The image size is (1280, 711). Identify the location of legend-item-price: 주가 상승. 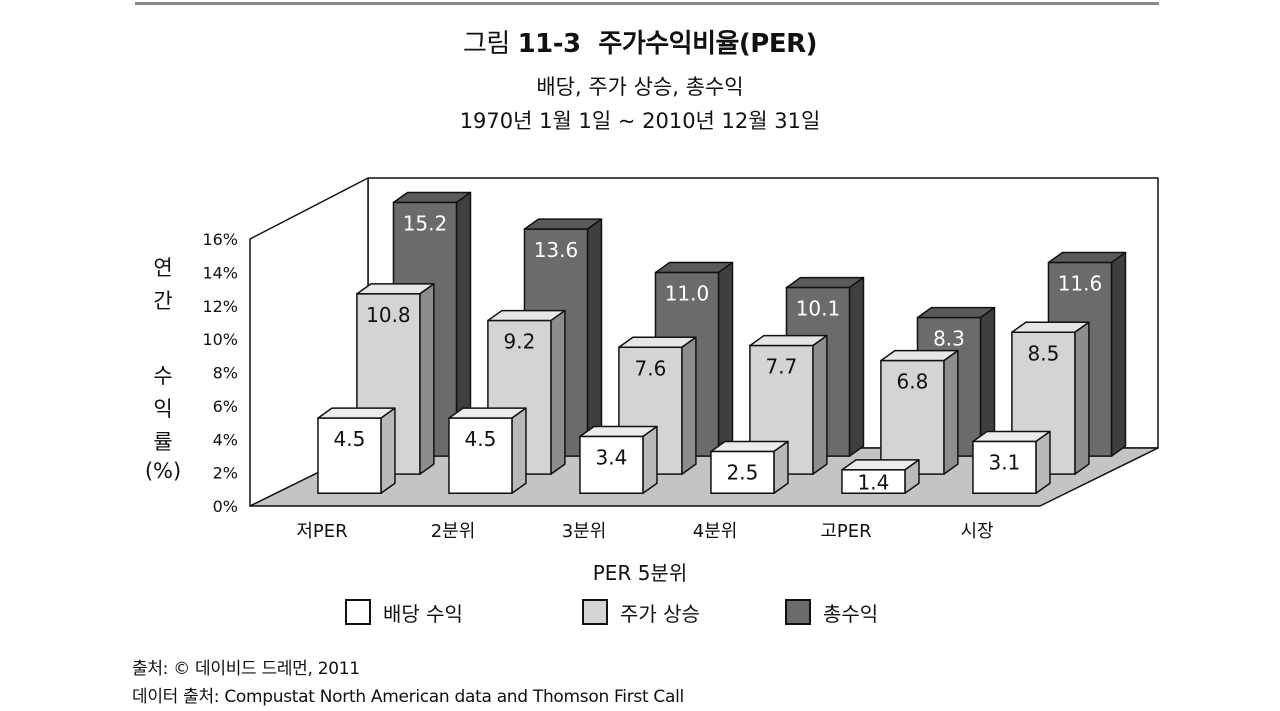
(641, 612).